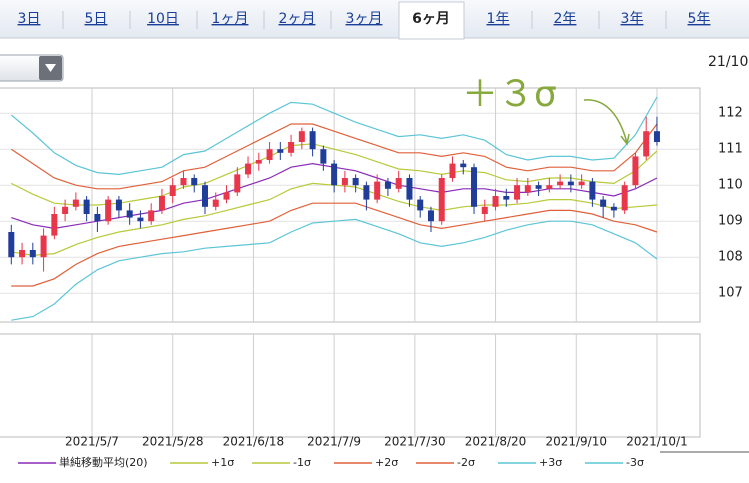 The height and width of the screenshot is (483, 749). Describe the element at coordinates (386, 462) in the screenshot. I see `legend-label: +2σ` at that location.